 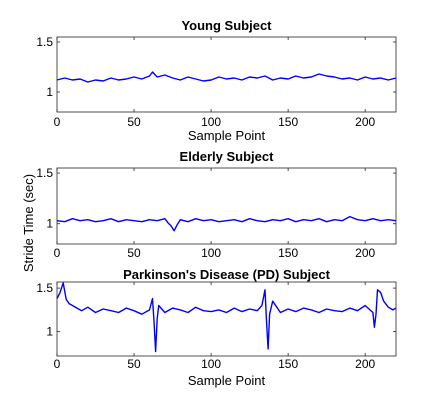 I want to click on chart-title: Elderly Subject, so click(x=227, y=156).